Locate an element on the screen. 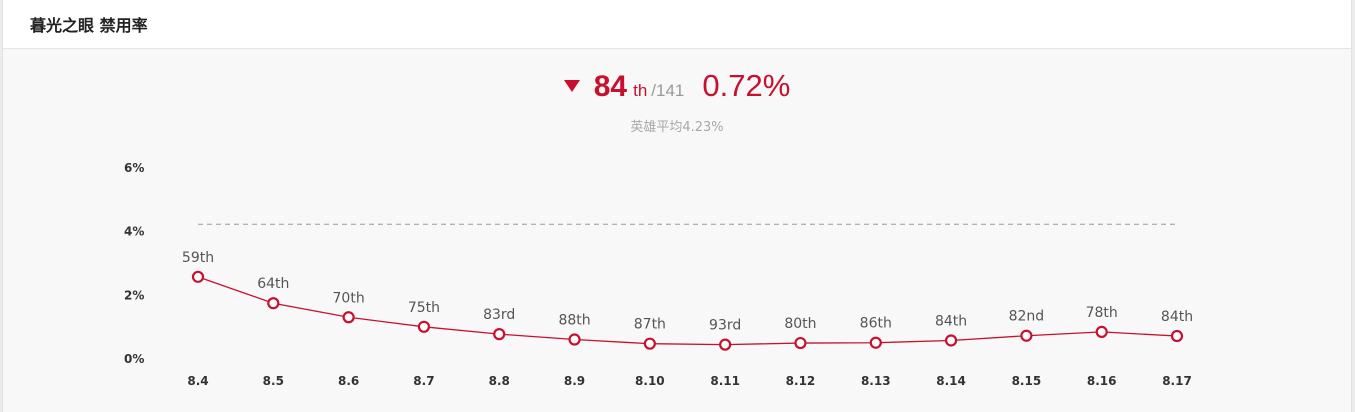  x-tick-label: 8.11 is located at coordinates (725, 381).